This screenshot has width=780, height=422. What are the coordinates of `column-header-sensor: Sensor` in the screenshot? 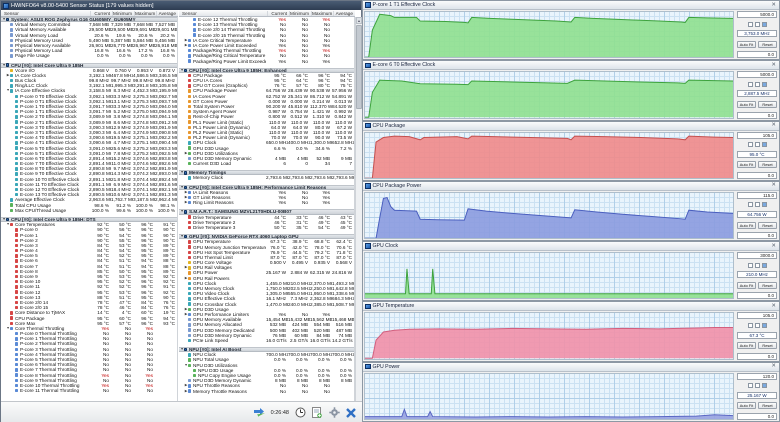 It's located at (189, 13).